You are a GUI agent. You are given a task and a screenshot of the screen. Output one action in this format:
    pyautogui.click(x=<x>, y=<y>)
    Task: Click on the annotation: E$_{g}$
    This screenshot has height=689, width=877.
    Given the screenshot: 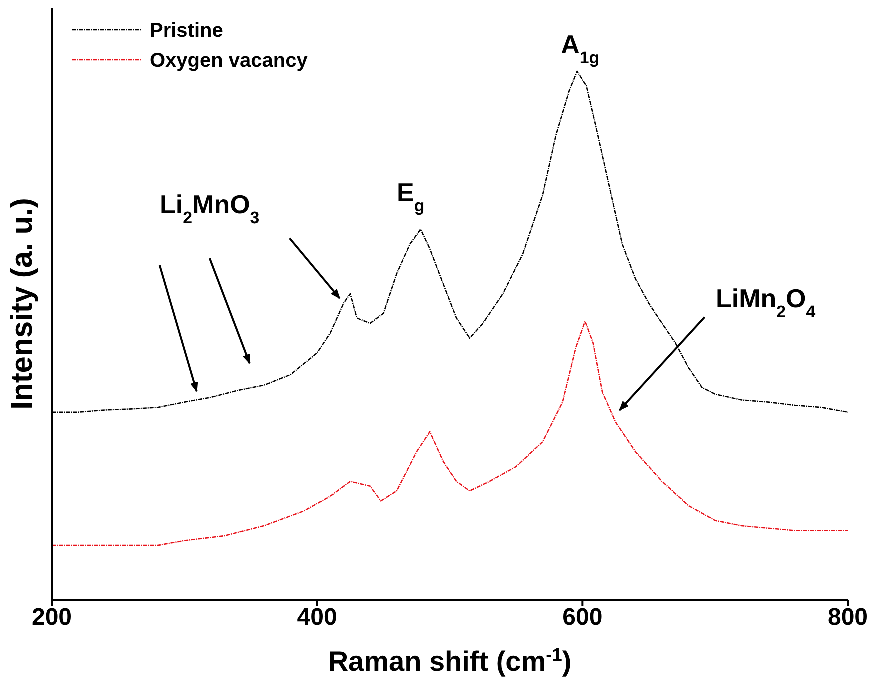 What is the action you would take?
    pyautogui.click(x=410, y=196)
    